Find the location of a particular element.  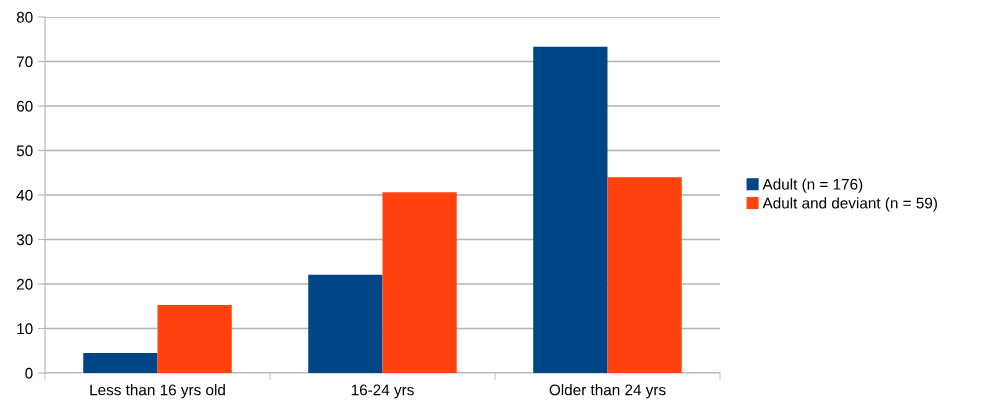

y-tick-label: 80 is located at coordinates (24, 17).